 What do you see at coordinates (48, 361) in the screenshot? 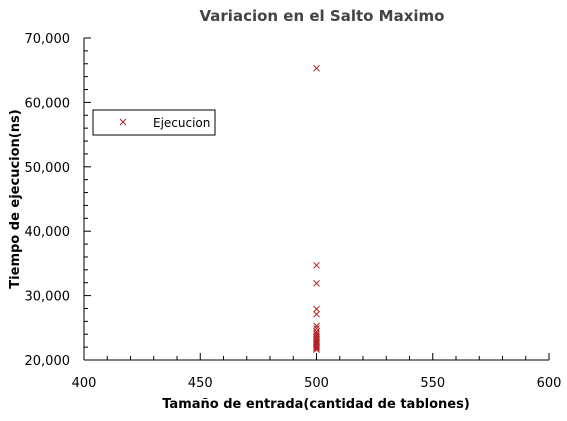
I see `y-tick-label: 20,000` at bounding box center [48, 361].